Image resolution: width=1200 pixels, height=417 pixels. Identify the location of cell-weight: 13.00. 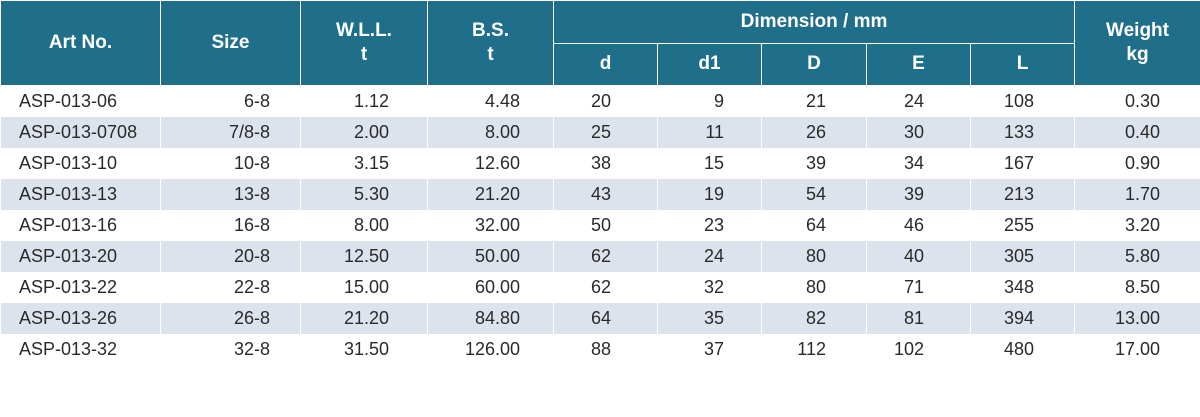
(1137, 318).